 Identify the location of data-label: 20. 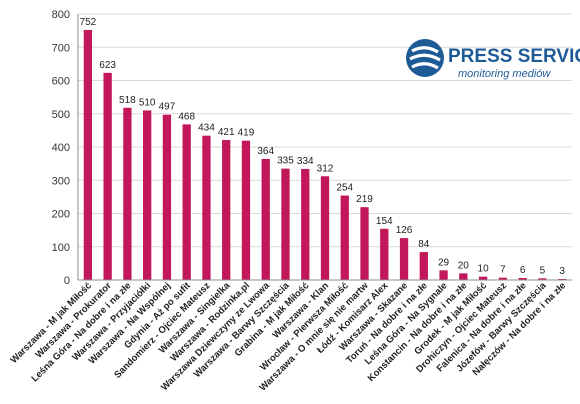
(464, 265).